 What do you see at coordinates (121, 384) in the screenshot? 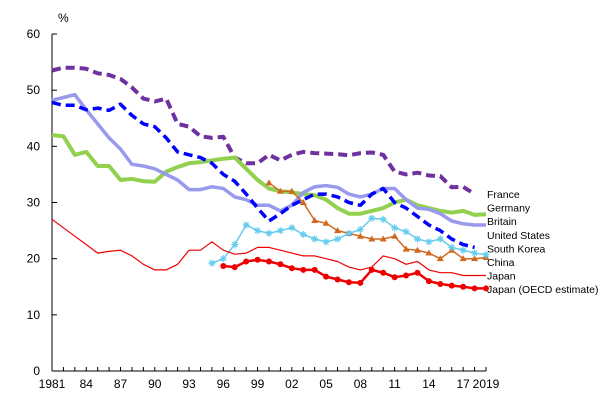
I see `x-tick-label: 87` at bounding box center [121, 384].